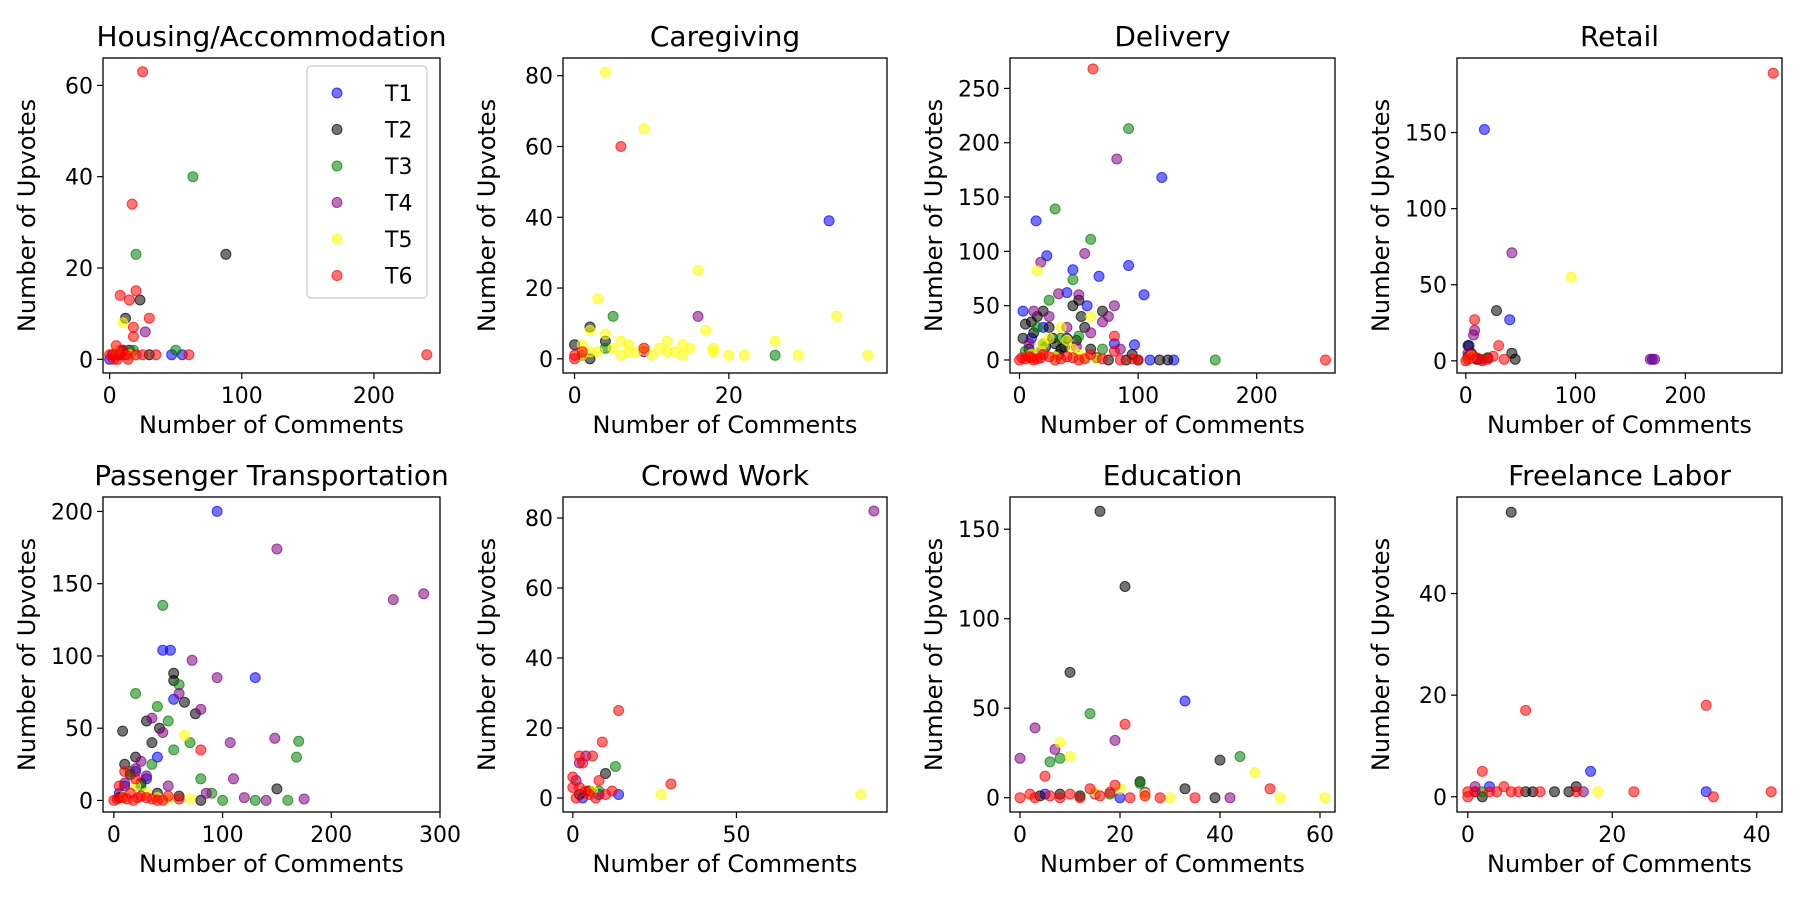 The width and height of the screenshot is (1800, 900). What do you see at coordinates (398, 167) in the screenshot?
I see `legend-label-T3: T3` at bounding box center [398, 167].